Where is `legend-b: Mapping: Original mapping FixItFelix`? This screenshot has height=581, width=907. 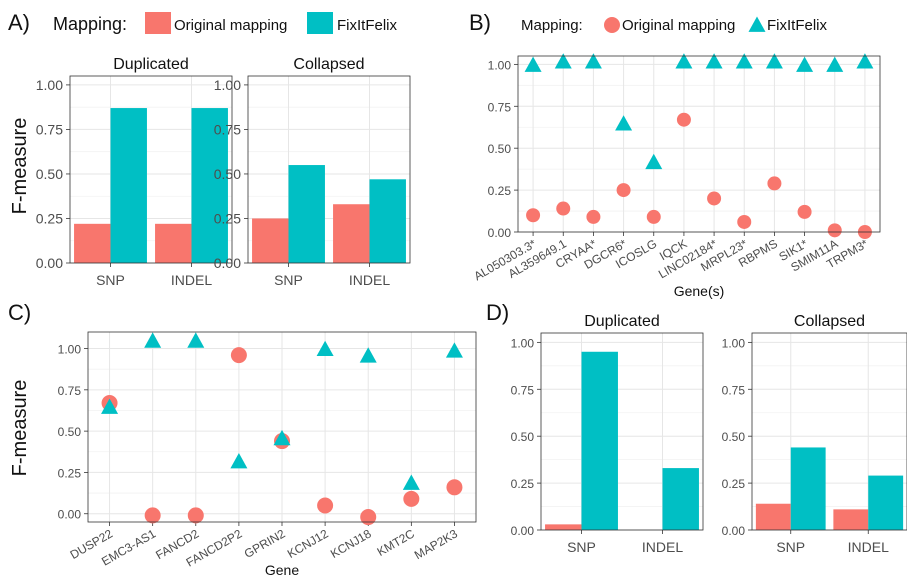 legend-b: Mapping: Original mapping FixItFelix is located at coordinates (674, 25).